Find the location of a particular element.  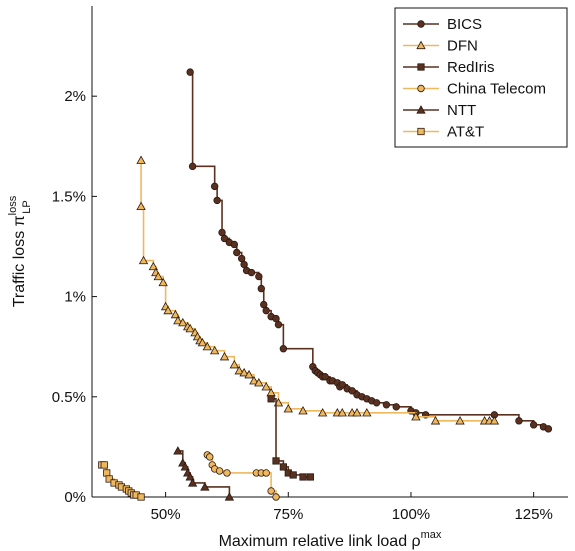

x-tick-label: 125% is located at coordinates (533, 514).